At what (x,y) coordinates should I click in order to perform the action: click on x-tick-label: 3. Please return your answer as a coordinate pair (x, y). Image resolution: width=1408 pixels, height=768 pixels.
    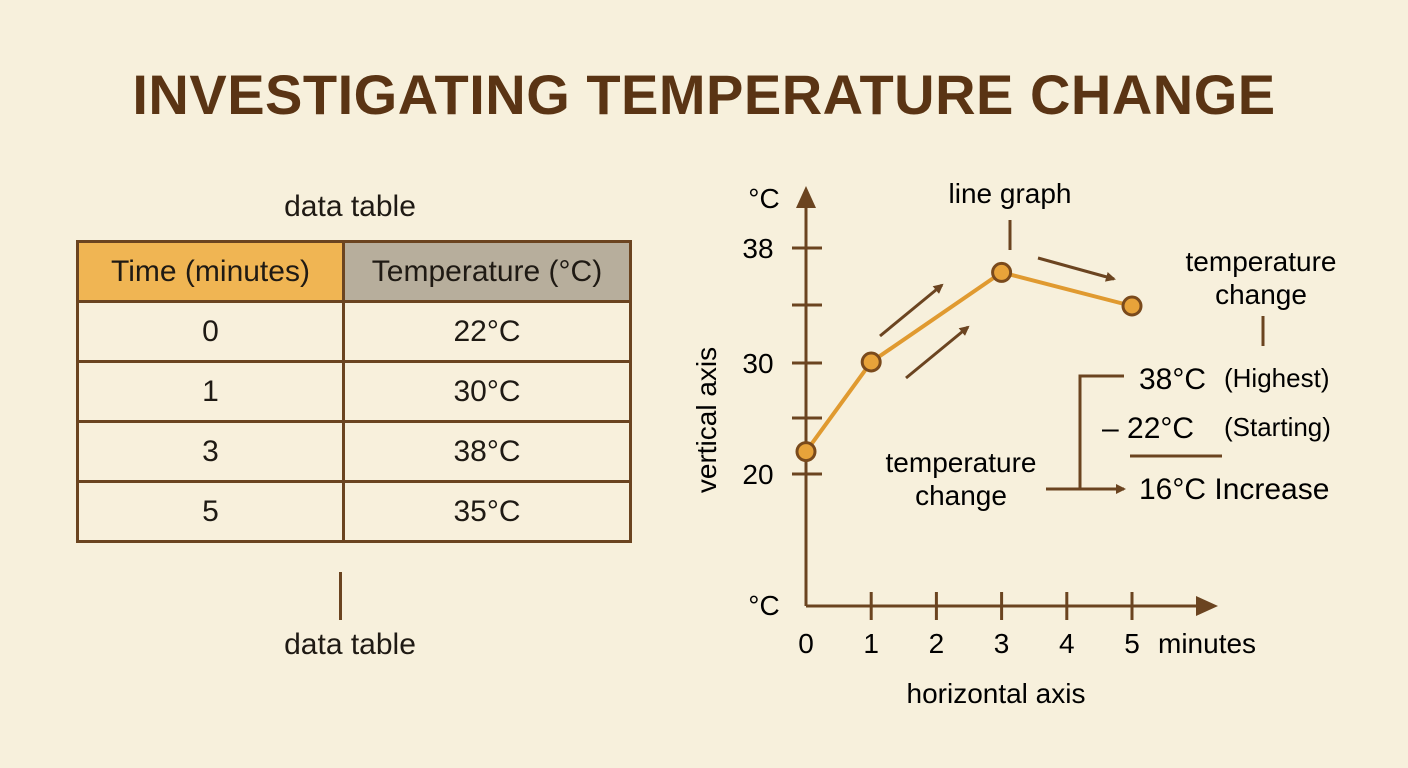
    Looking at the image, I should click on (1002, 643).